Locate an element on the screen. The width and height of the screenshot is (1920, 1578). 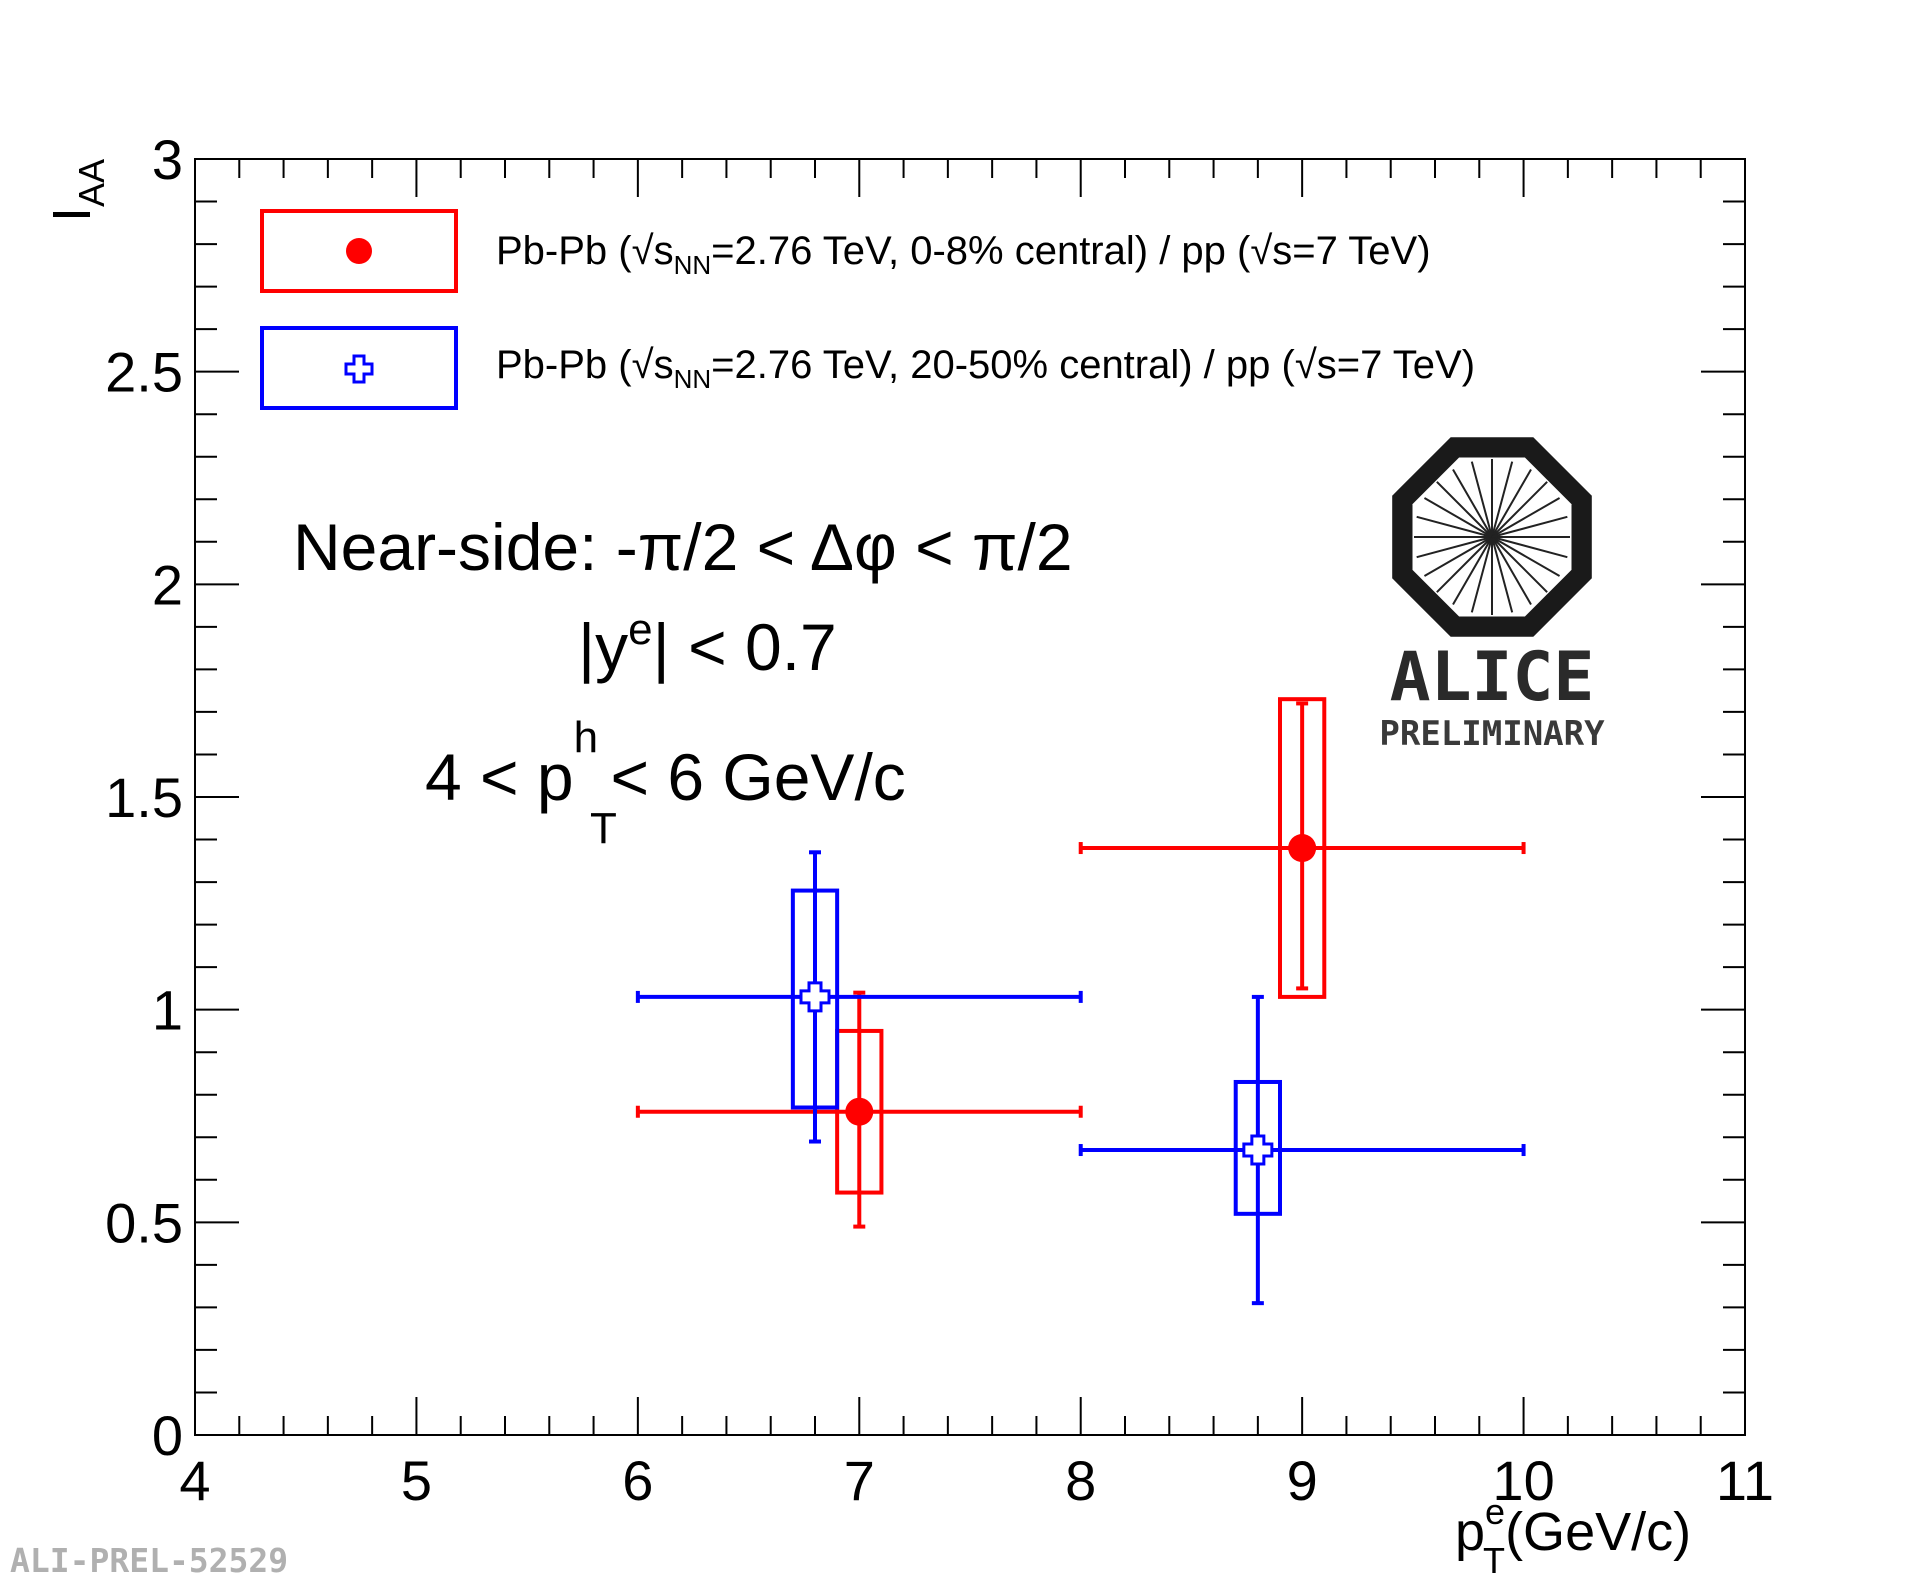
alice-logo: ALICE PRELIMINARY is located at coordinates (1492, 595).